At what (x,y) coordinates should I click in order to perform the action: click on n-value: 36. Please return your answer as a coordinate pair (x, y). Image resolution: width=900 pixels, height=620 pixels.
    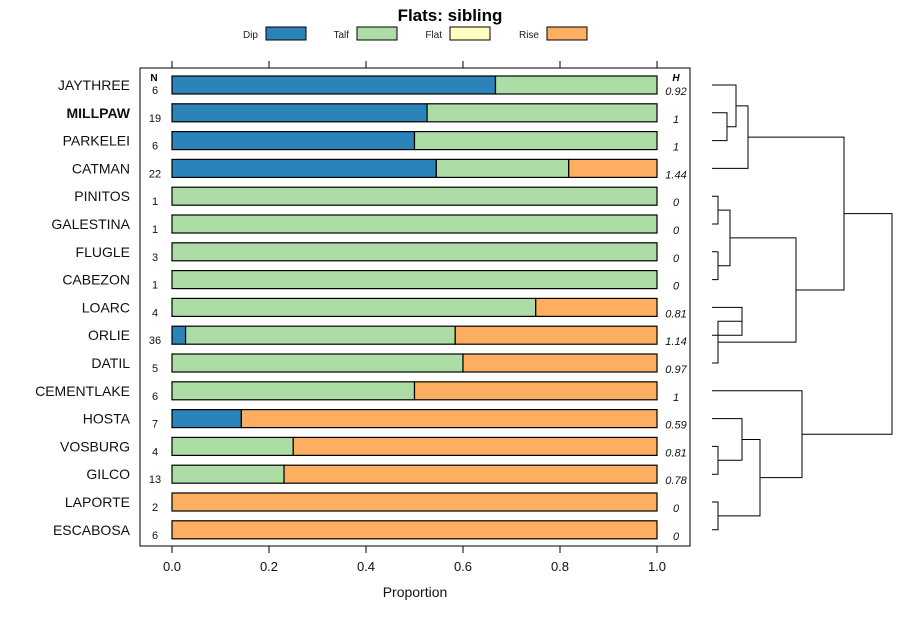
    Looking at the image, I should click on (155, 341).